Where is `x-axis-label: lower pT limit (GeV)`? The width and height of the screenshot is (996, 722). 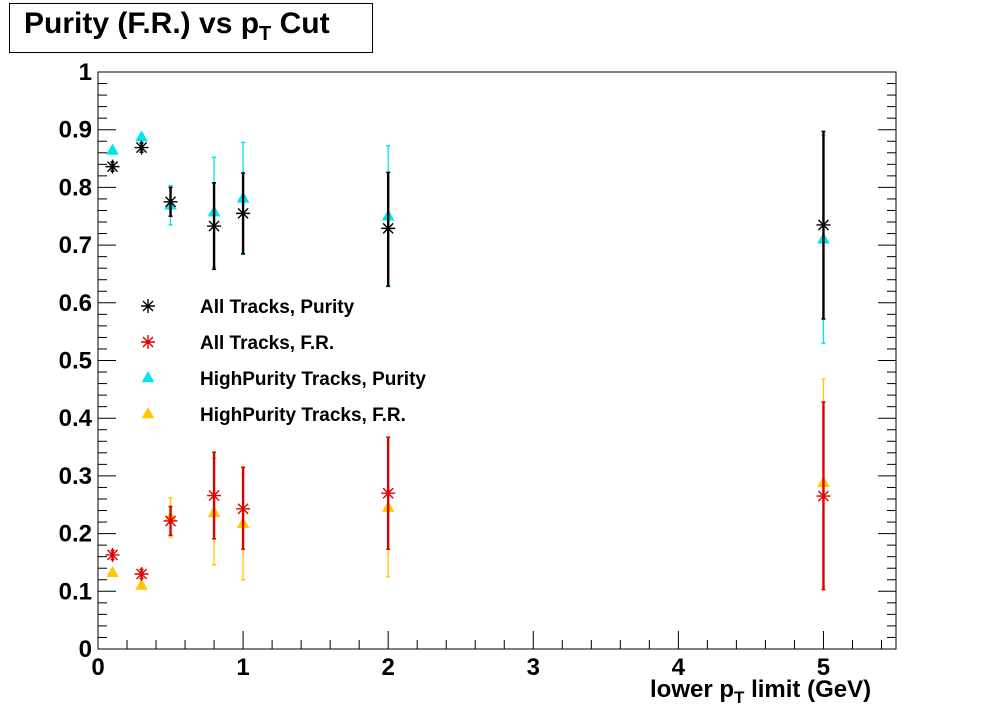
x-axis-label: lower pT limit (GeV) is located at coordinates (761, 691).